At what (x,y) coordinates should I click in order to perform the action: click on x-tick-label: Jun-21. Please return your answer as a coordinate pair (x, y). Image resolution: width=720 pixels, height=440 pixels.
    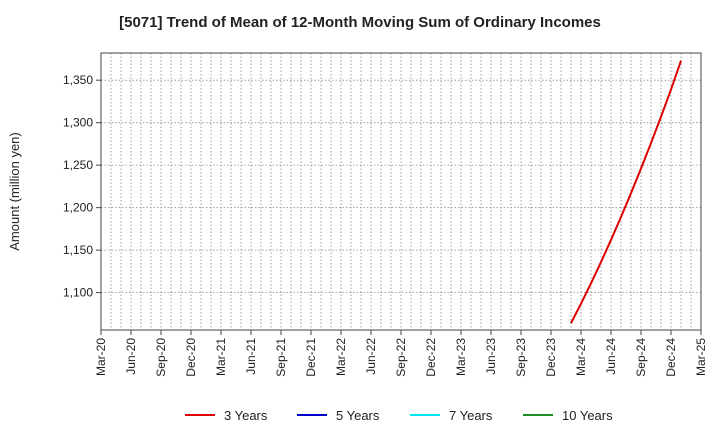
    Looking at the image, I should click on (251, 356).